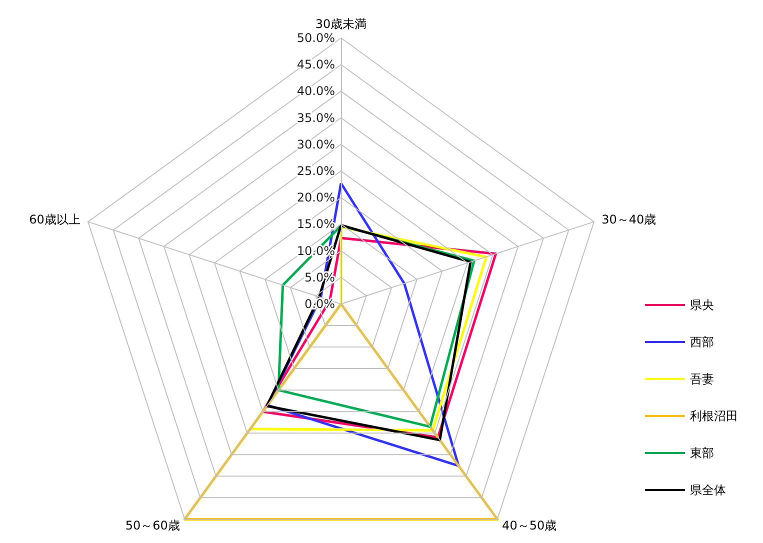 This screenshot has width=763, height=543. What do you see at coordinates (629, 219) in the screenshot?
I see `spoke-label: 30～40歳` at bounding box center [629, 219].